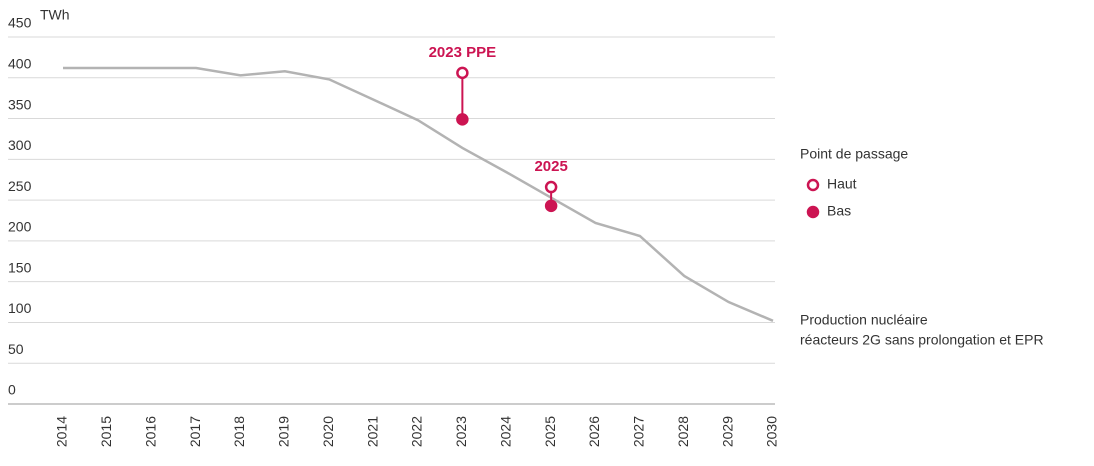  Describe the element at coordinates (922, 340) in the screenshot. I see `line-label: réacteurs 2G sans prolongation et EPR` at that location.